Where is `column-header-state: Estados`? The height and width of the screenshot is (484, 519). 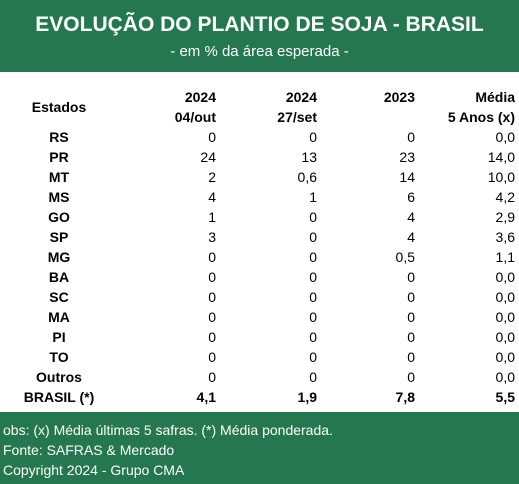
column-header-state: Estados is located at coordinates (59, 107).